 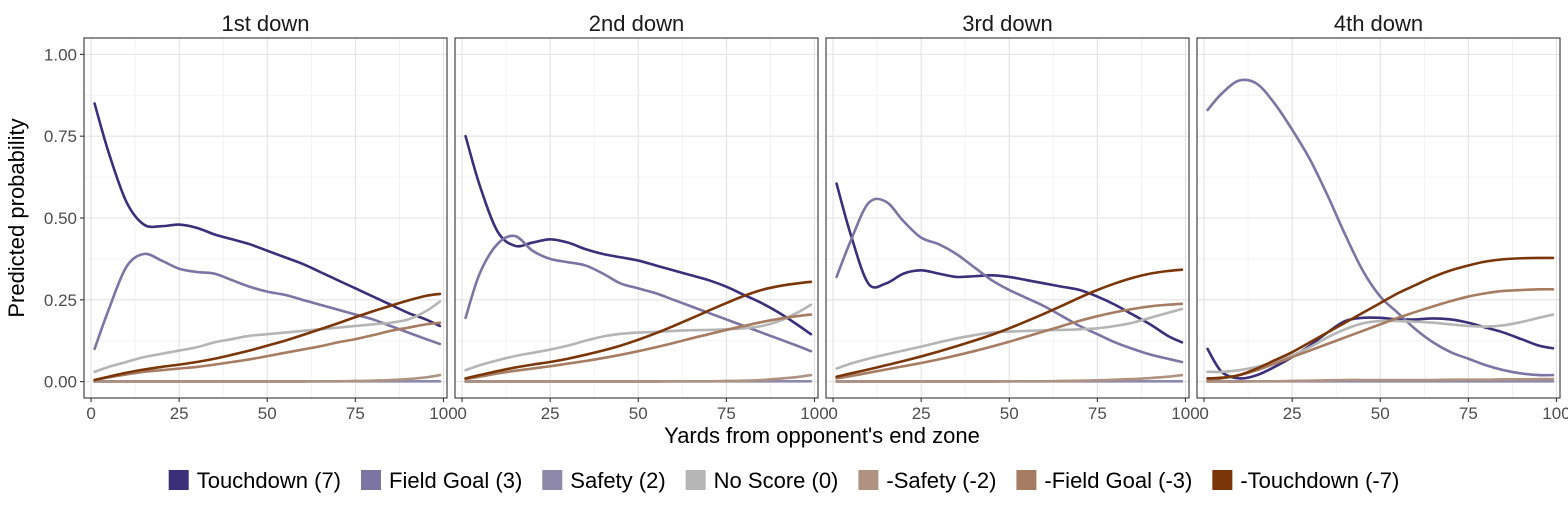 What do you see at coordinates (60, 382) in the screenshot?
I see `y-tick-label: 0.00` at bounding box center [60, 382].